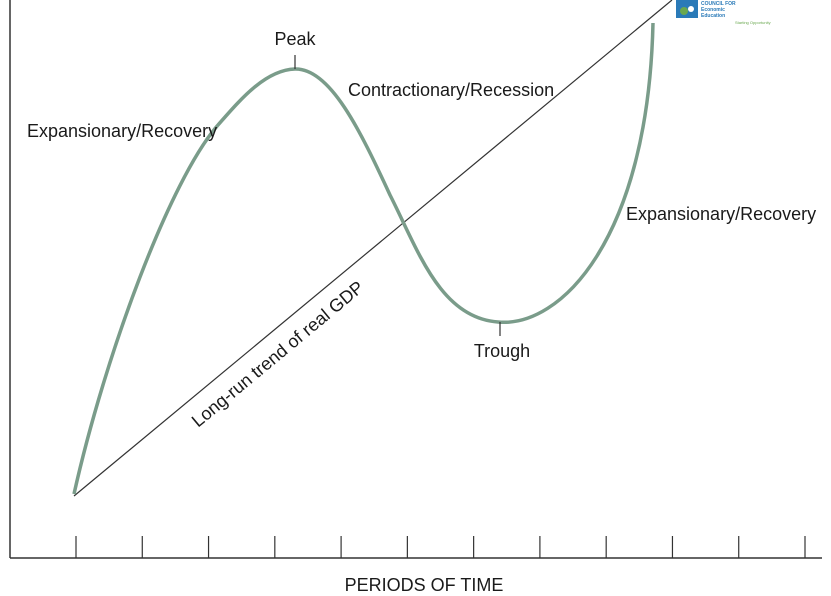 The image size is (831, 596). What do you see at coordinates (713, 16) in the screenshot?
I see `logo-line-3: Education` at bounding box center [713, 16].